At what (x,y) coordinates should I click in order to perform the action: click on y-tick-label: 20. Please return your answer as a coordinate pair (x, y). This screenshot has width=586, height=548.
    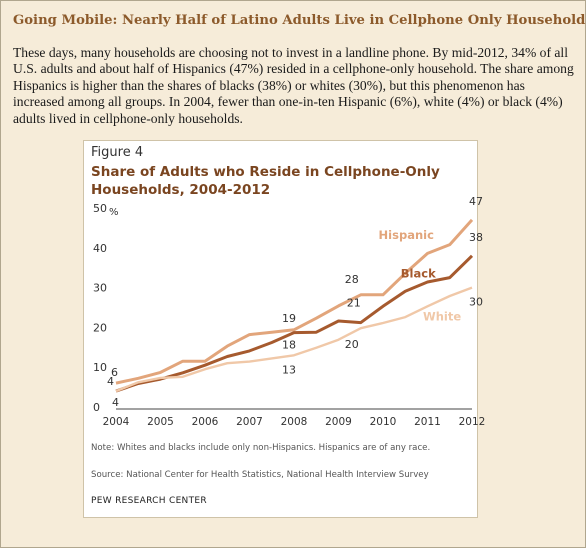
    Looking at the image, I should click on (100, 327).